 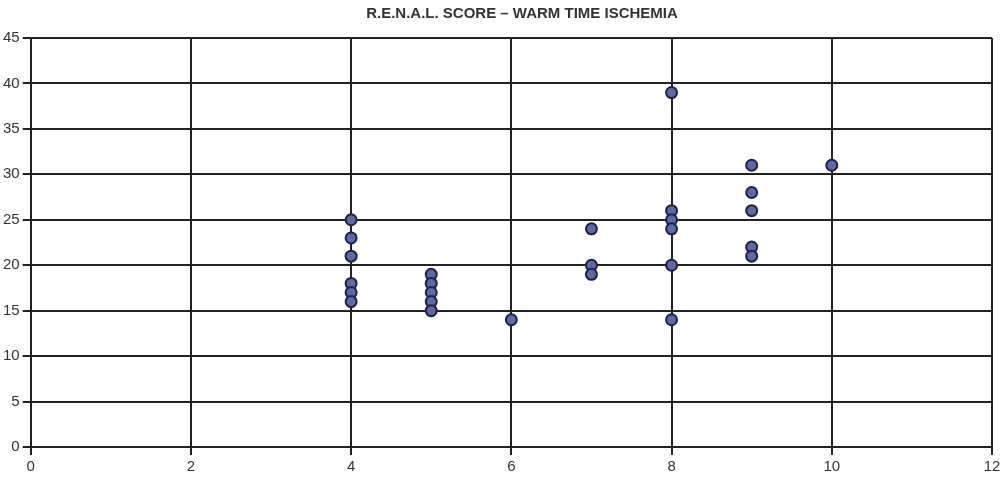 I want to click on y-tick-label: 10, so click(x=11, y=355).